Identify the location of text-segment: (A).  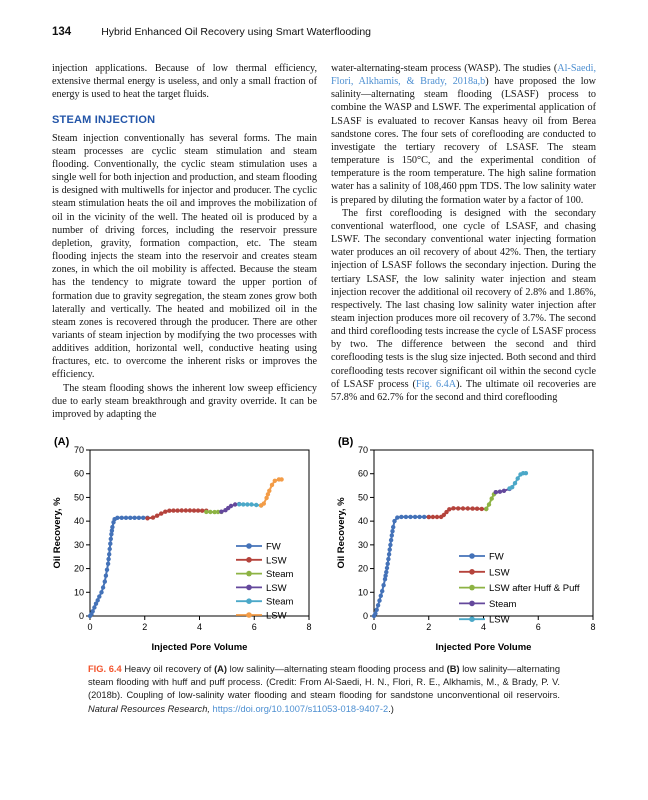
(220, 669).